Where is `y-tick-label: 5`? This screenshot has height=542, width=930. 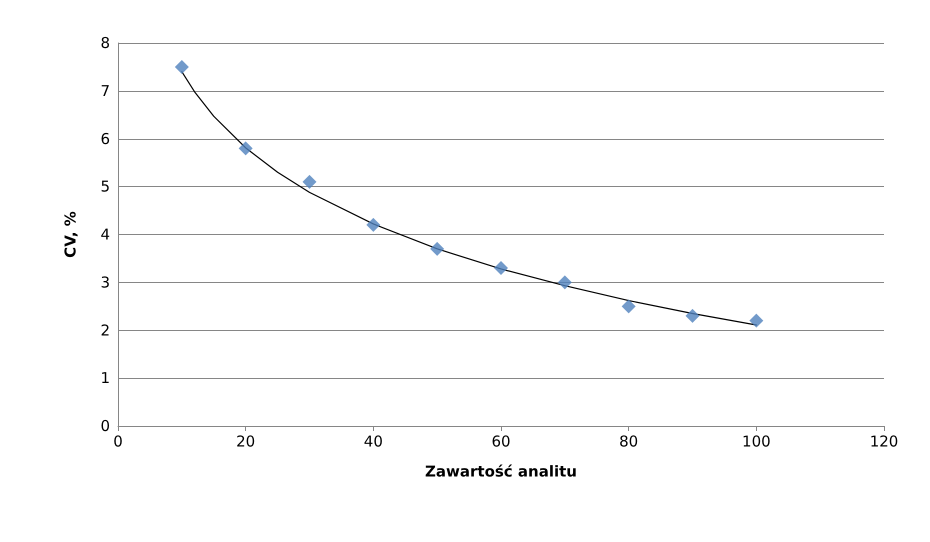 y-tick-label: 5 is located at coordinates (105, 187).